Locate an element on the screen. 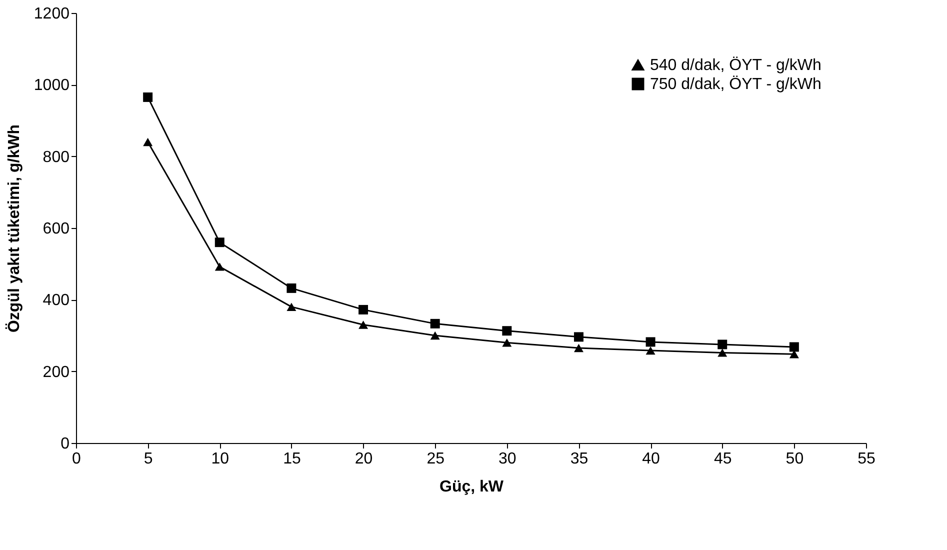 The width and height of the screenshot is (947, 550). y-tick-label: 200 is located at coordinates (56, 372).